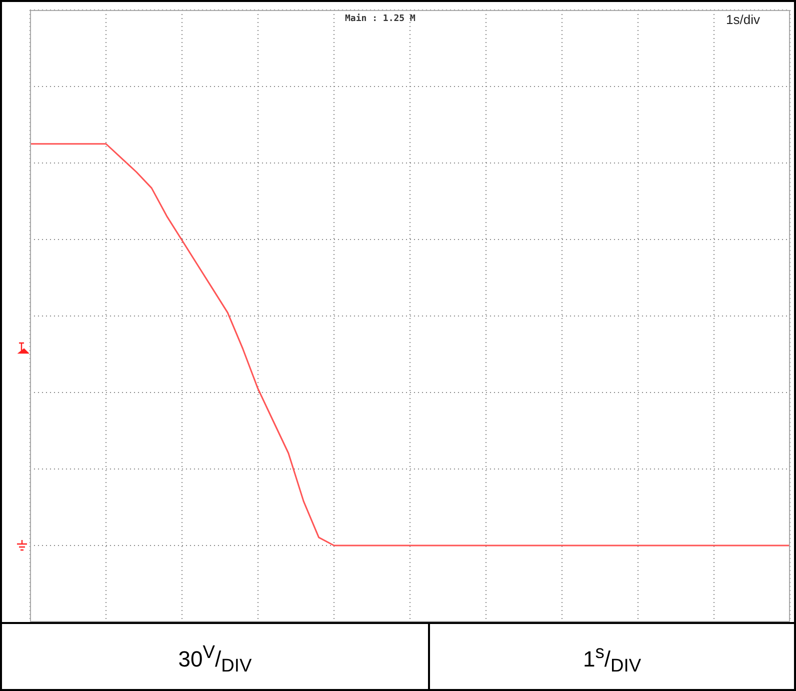 Image resolution: width=796 pixels, height=691 pixels. Describe the element at coordinates (215, 658) in the screenshot. I see `text: 30$^{V}$/$_{DIV}$` at that location.